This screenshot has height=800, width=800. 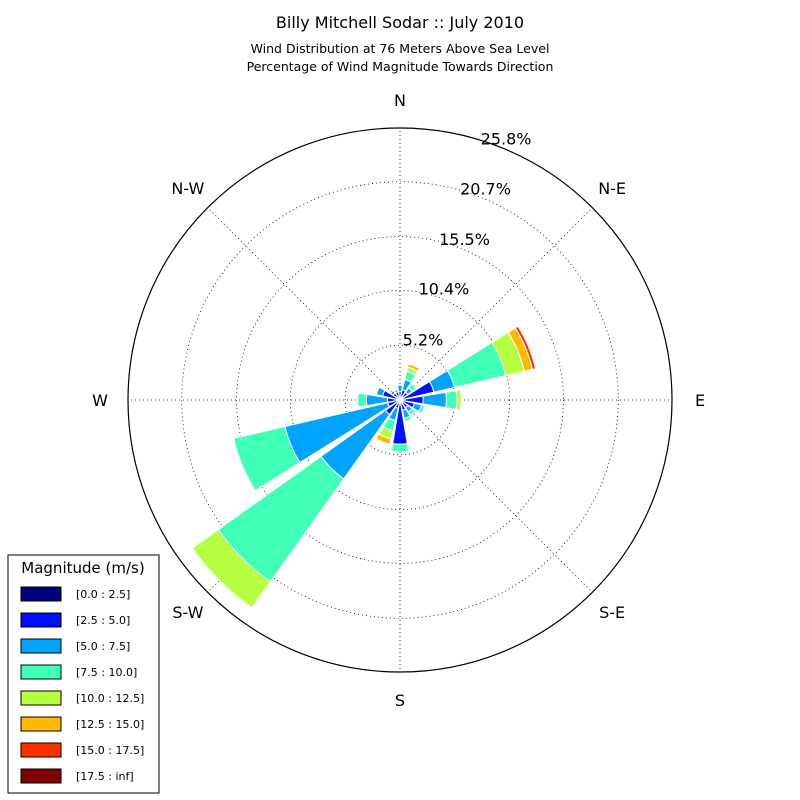 What do you see at coordinates (110, 698) in the screenshot?
I see `legend-label-4: [10.0 : 12.5]` at bounding box center [110, 698].